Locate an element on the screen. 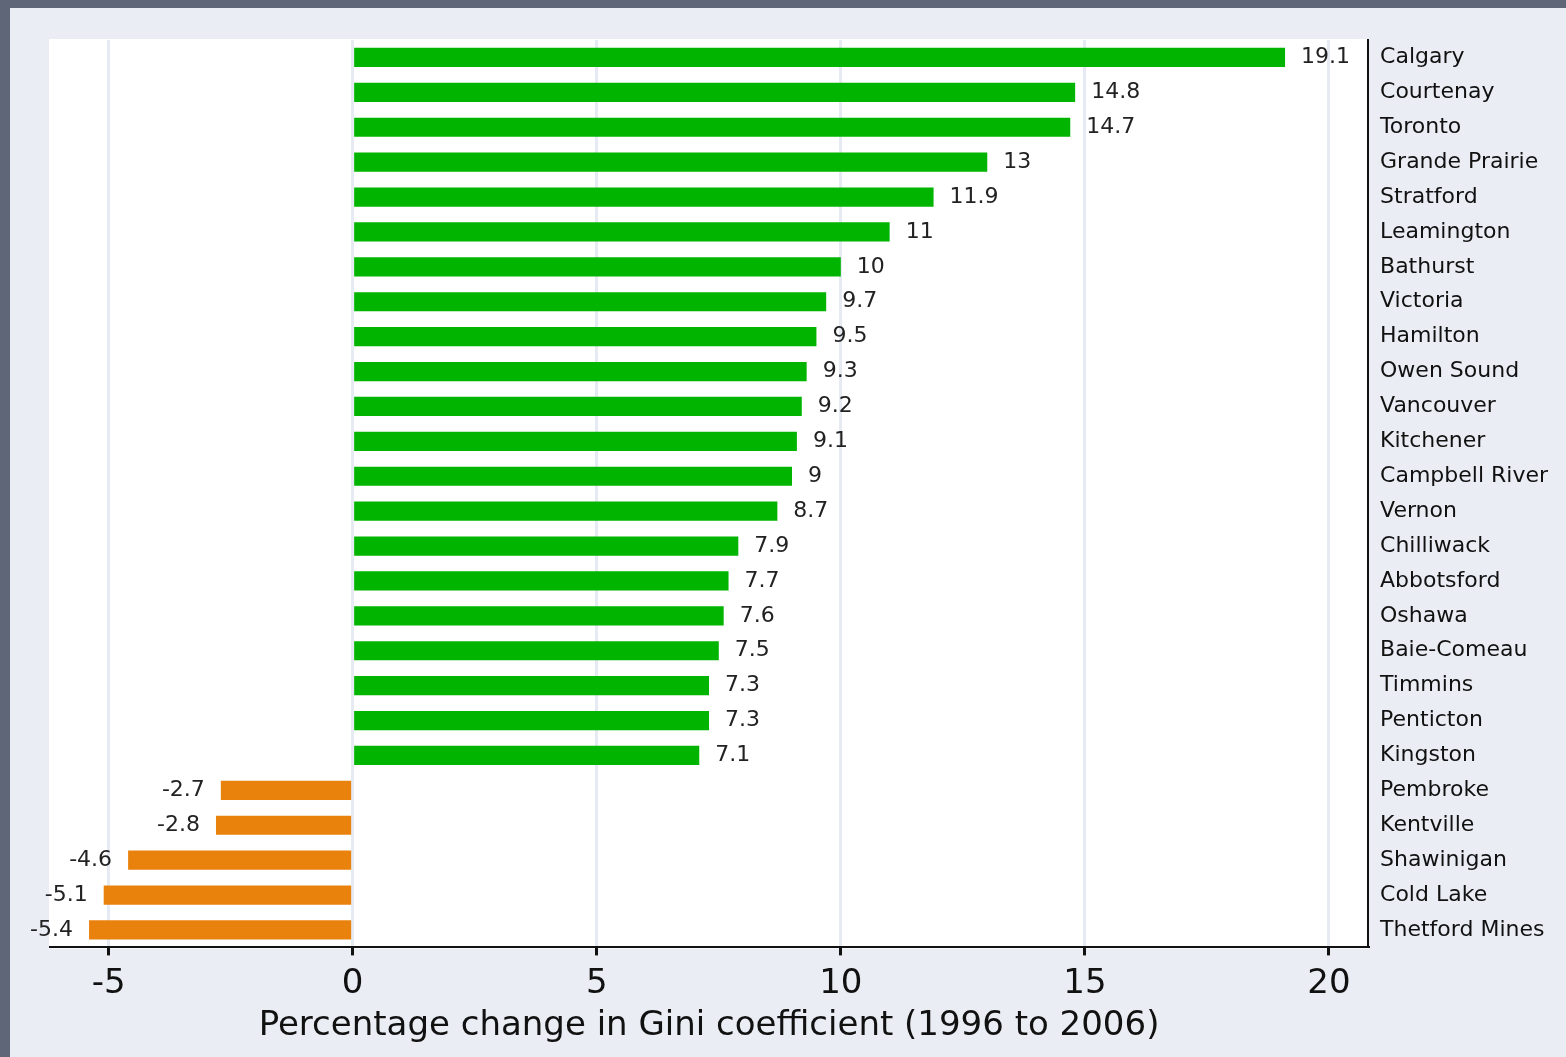 This screenshot has height=1057, width=1566. data-label: 7.6 is located at coordinates (757, 614).